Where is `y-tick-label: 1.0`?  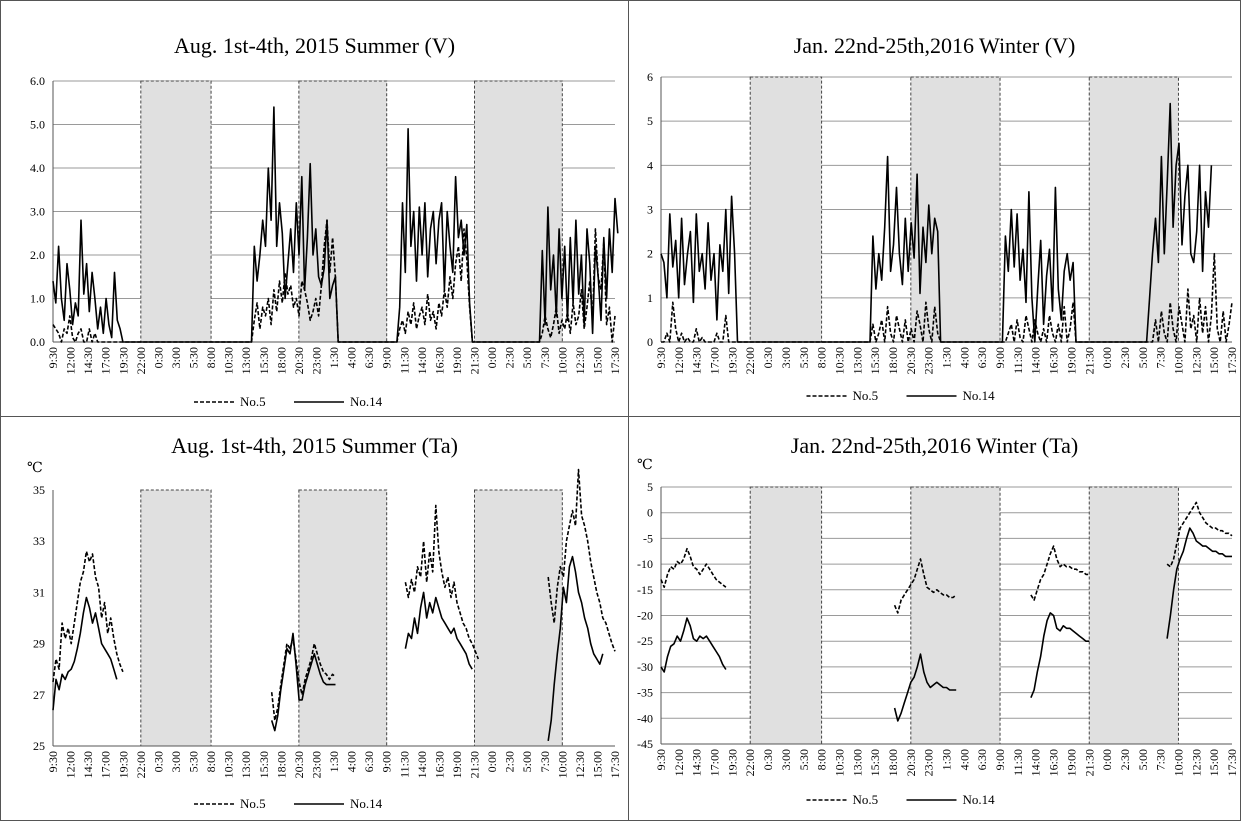
y-tick-label: 1.0 is located at coordinates (37, 299).